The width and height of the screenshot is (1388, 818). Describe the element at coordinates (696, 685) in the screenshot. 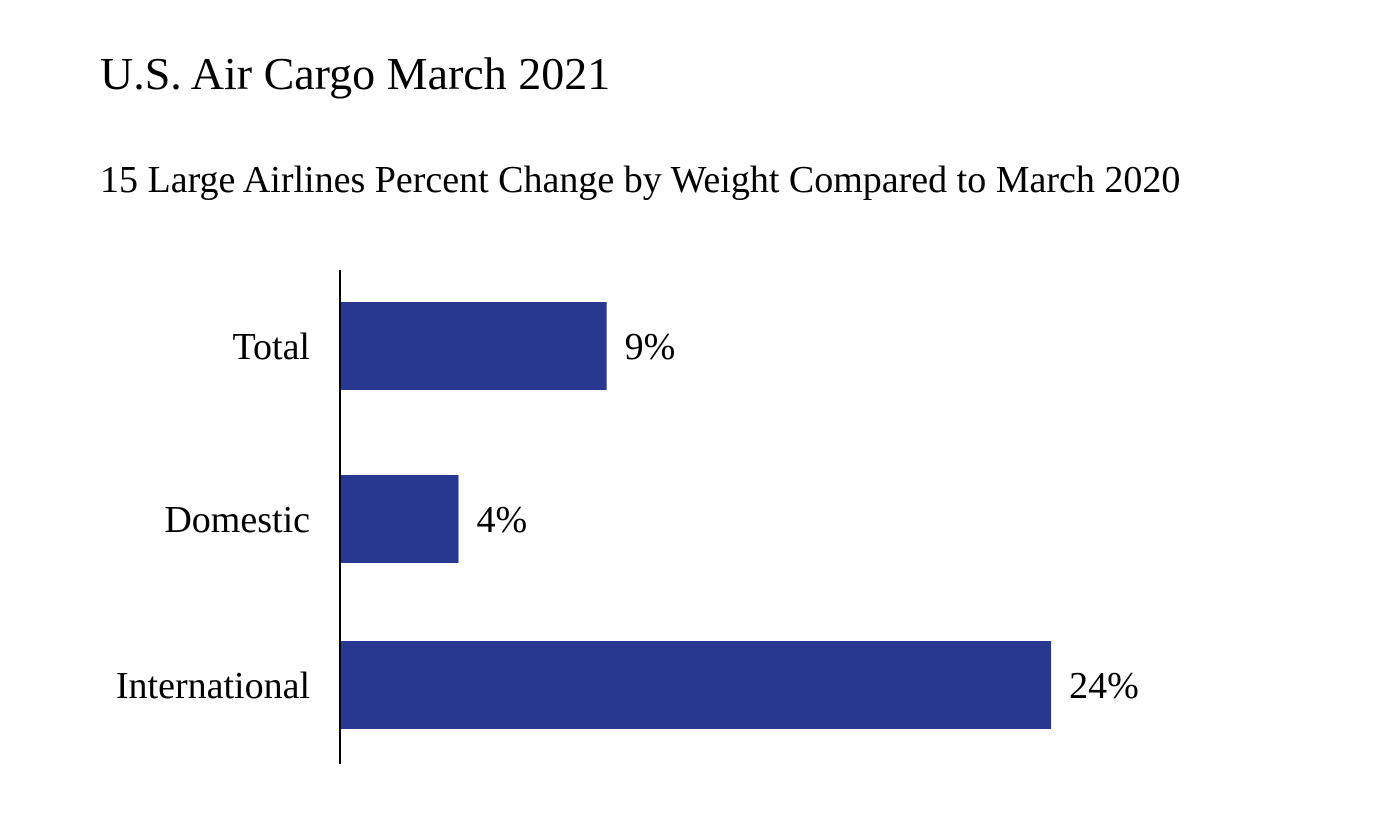

I see `bar-international` at that location.